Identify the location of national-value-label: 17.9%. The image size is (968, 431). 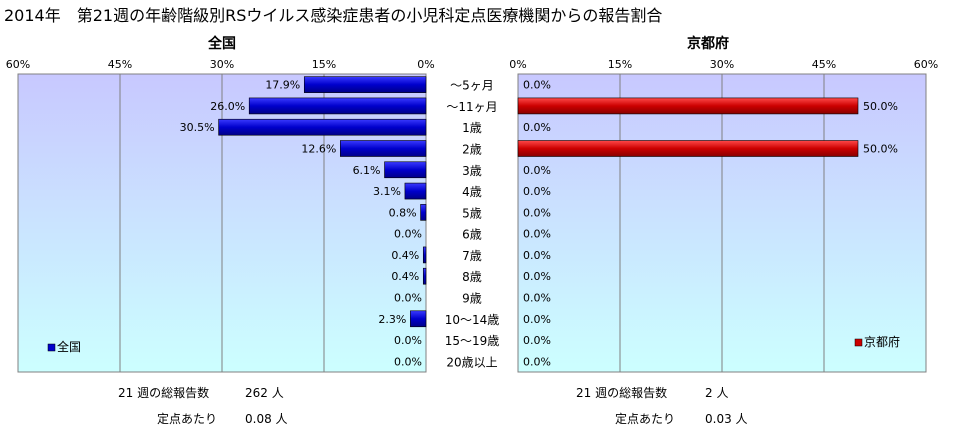
(282, 85).